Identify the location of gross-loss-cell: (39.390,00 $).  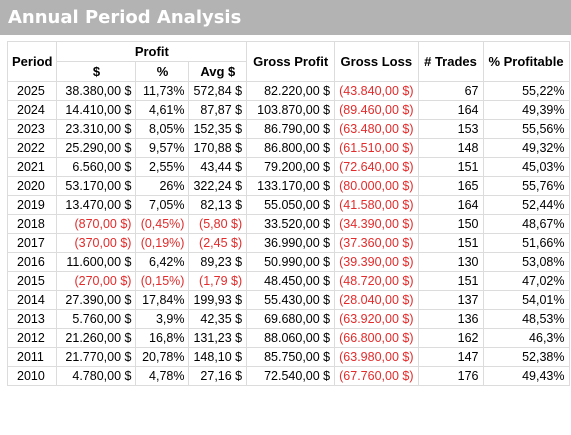
(376, 262).